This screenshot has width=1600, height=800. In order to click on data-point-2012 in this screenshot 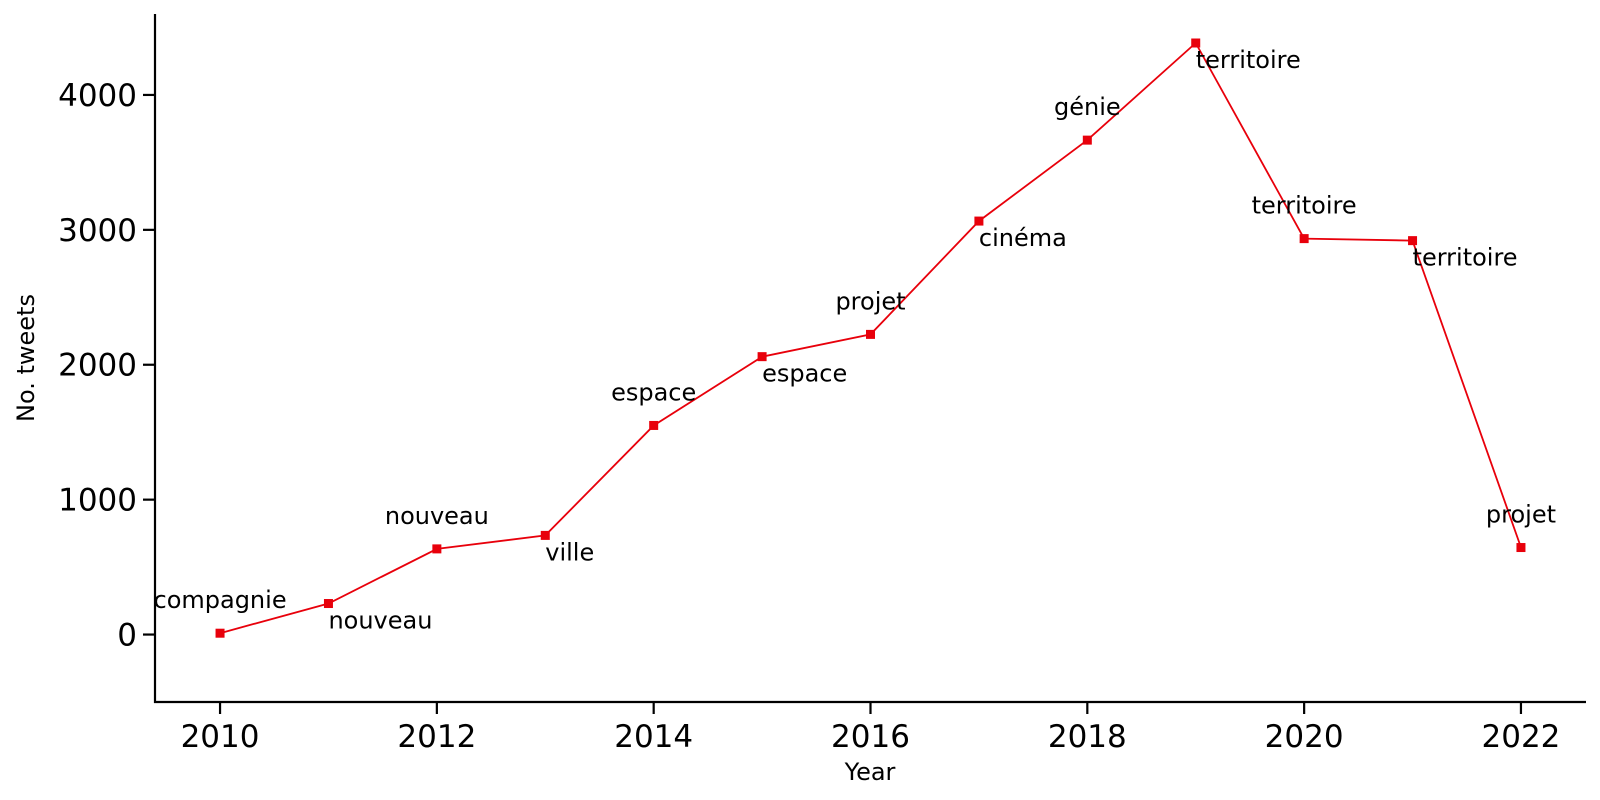, I will do `click(437, 549)`.